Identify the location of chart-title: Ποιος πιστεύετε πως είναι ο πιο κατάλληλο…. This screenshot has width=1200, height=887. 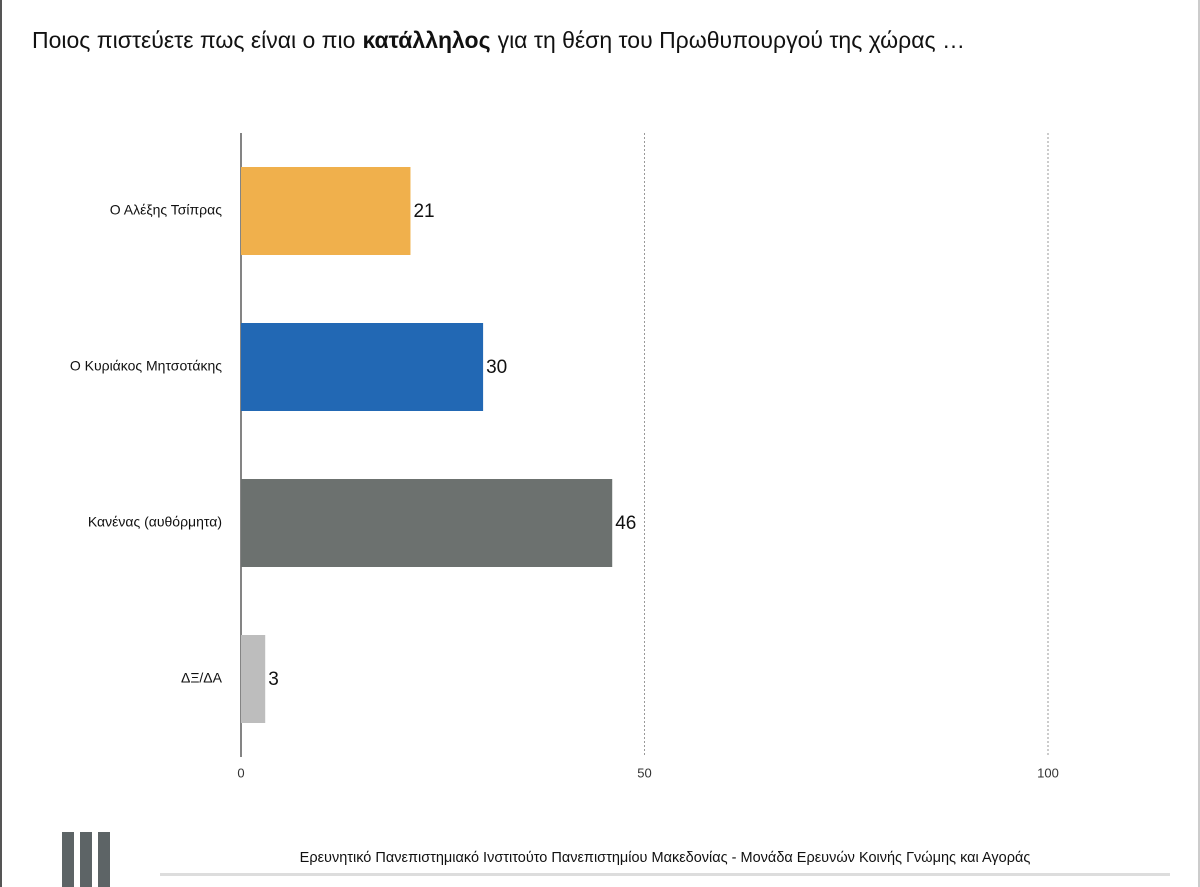
(498, 40).